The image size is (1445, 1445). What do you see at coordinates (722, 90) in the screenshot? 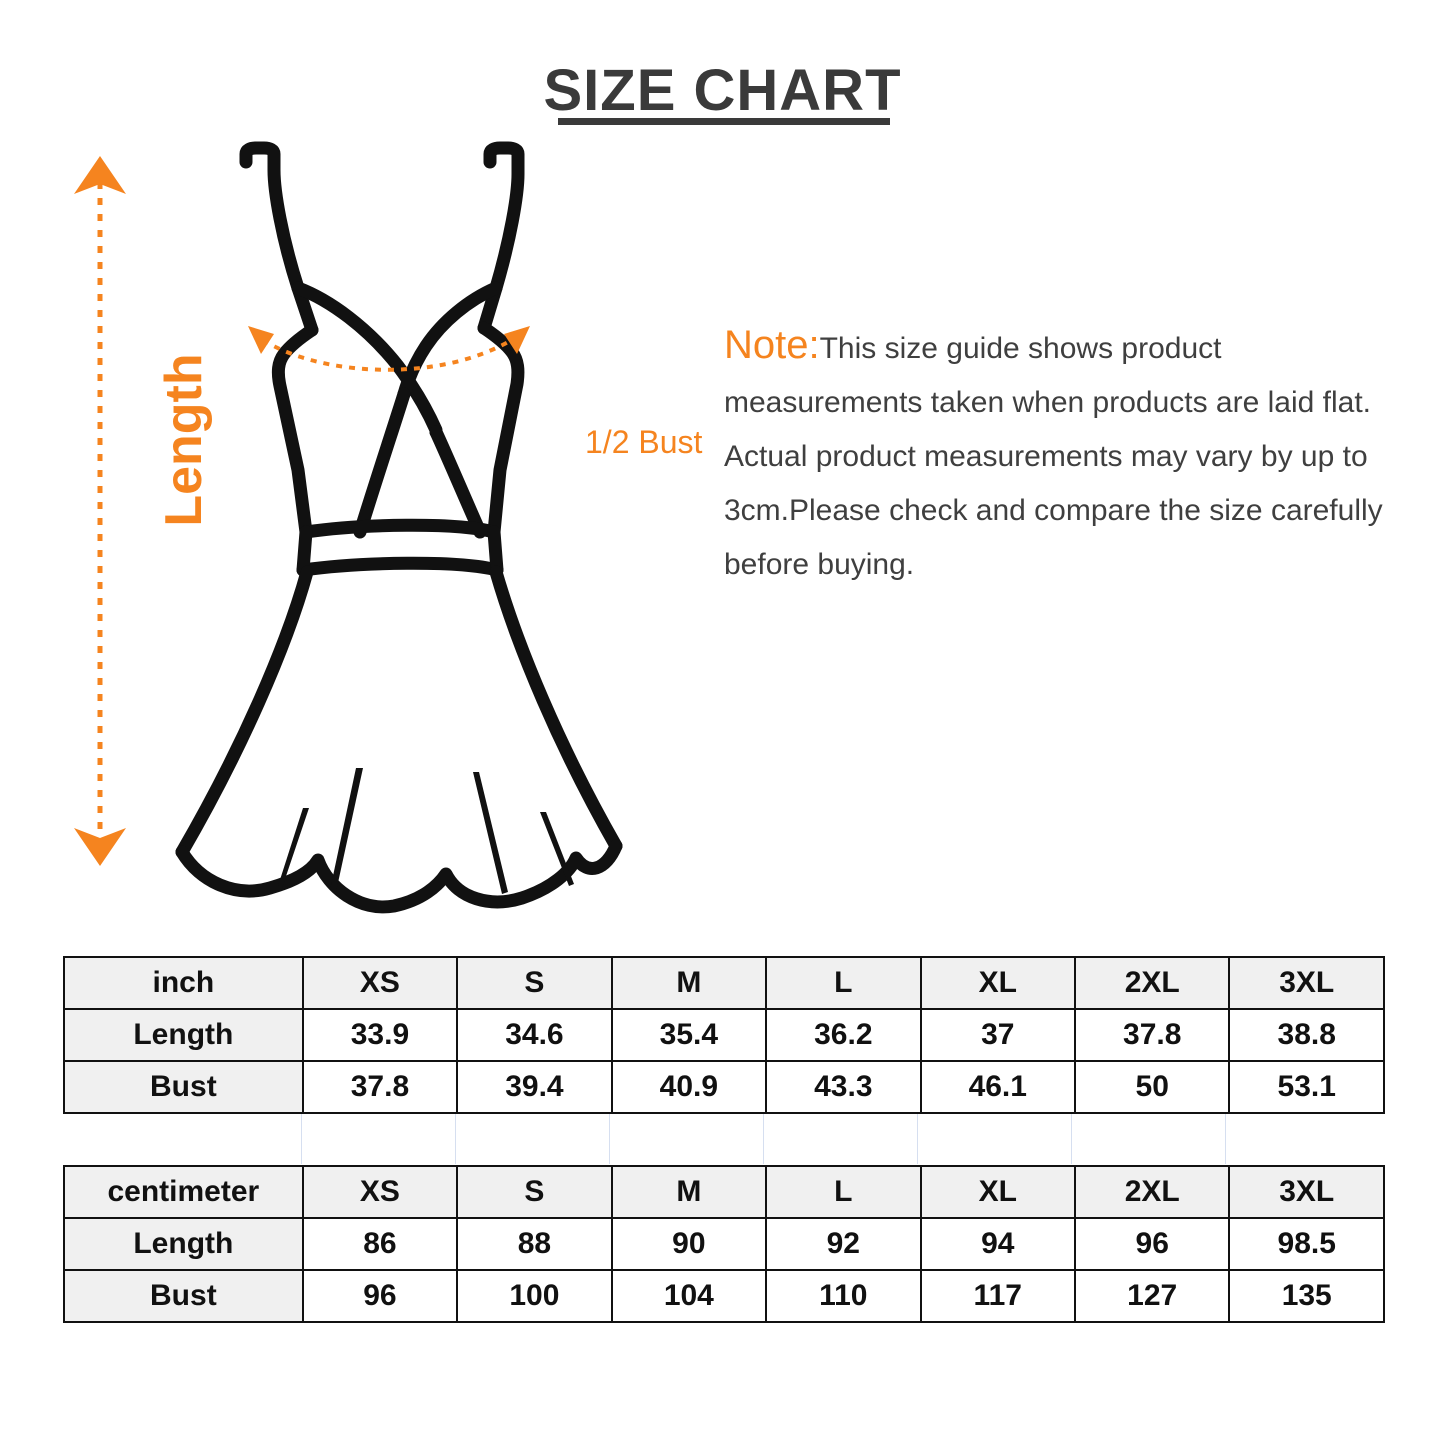
I see `page-title: SIZE CHART` at bounding box center [722, 90].